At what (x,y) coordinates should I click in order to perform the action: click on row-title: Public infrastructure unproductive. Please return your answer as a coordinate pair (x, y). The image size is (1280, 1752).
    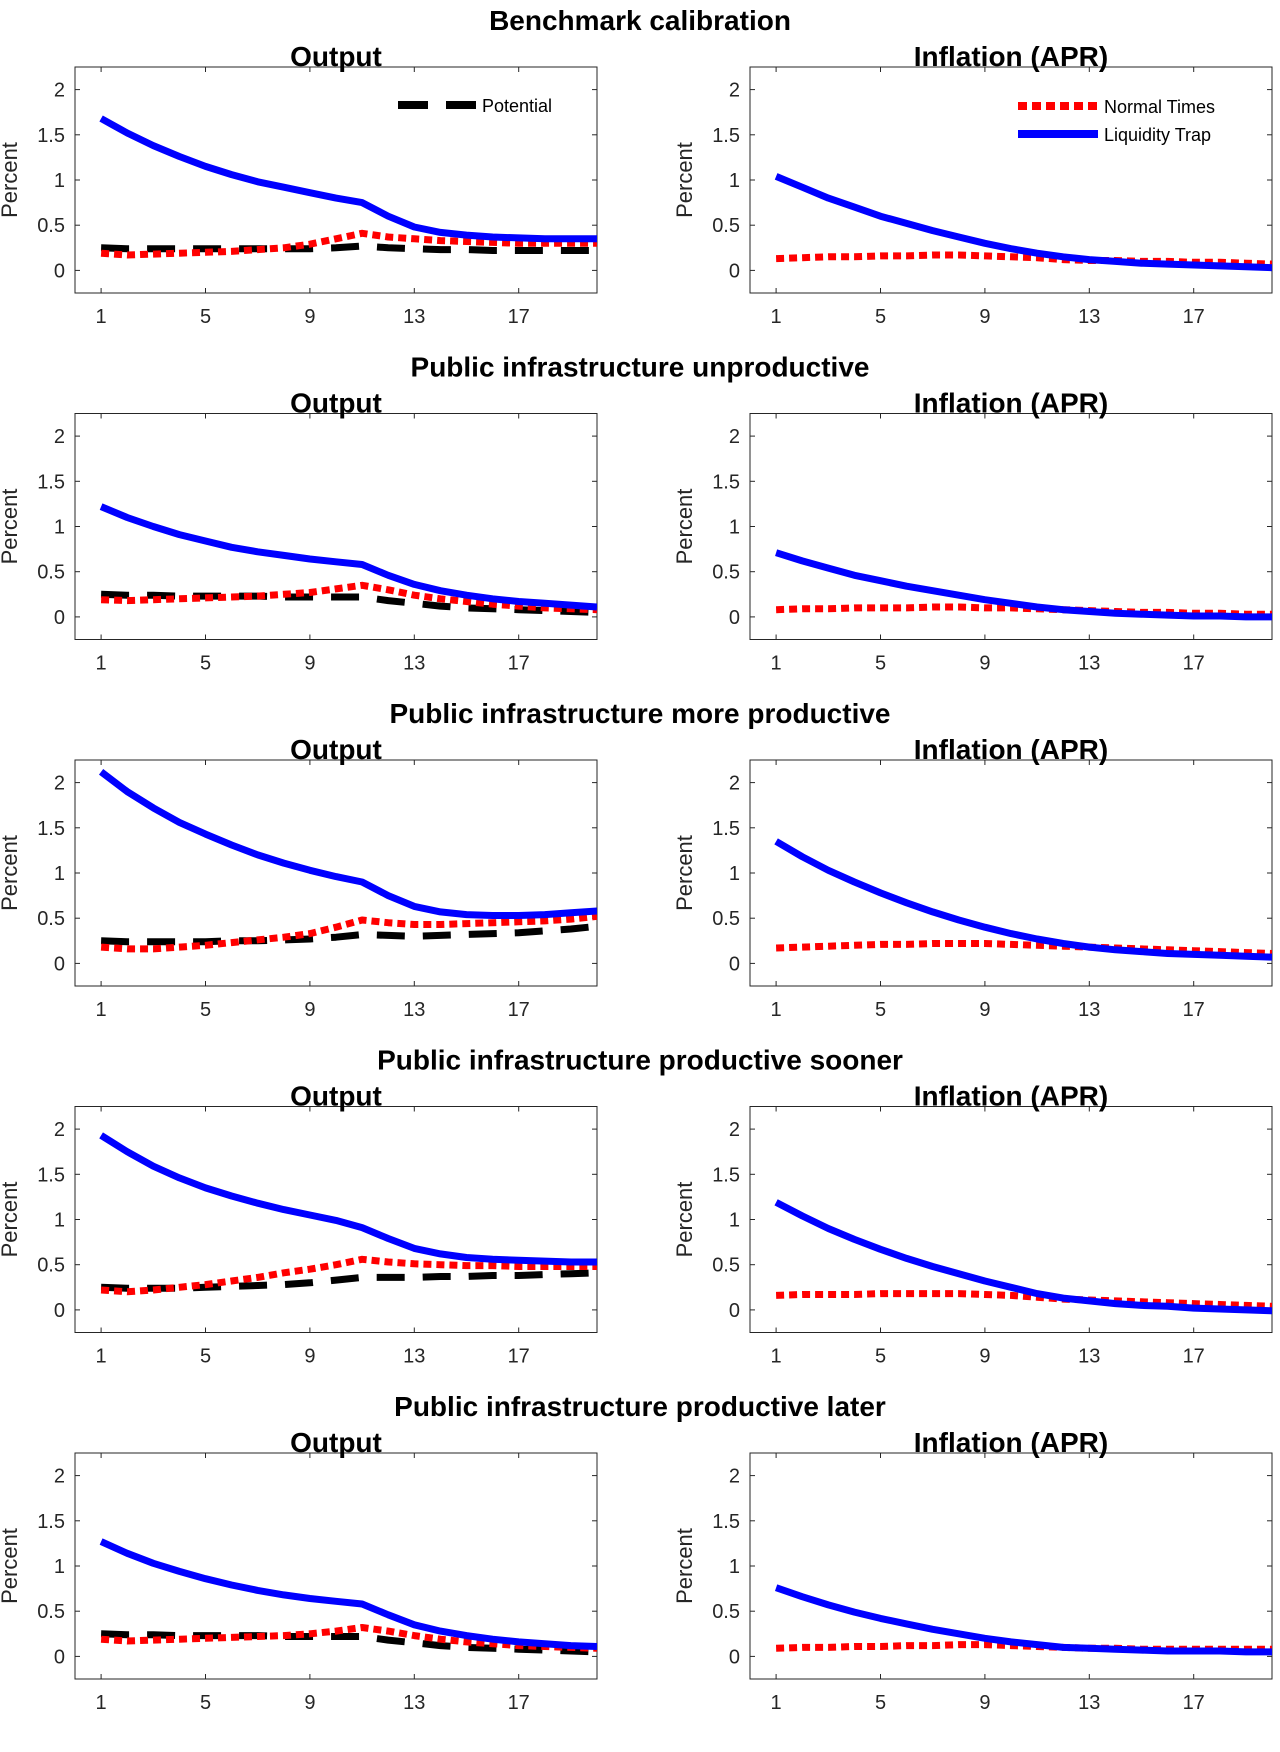
    Looking at the image, I should click on (640, 367).